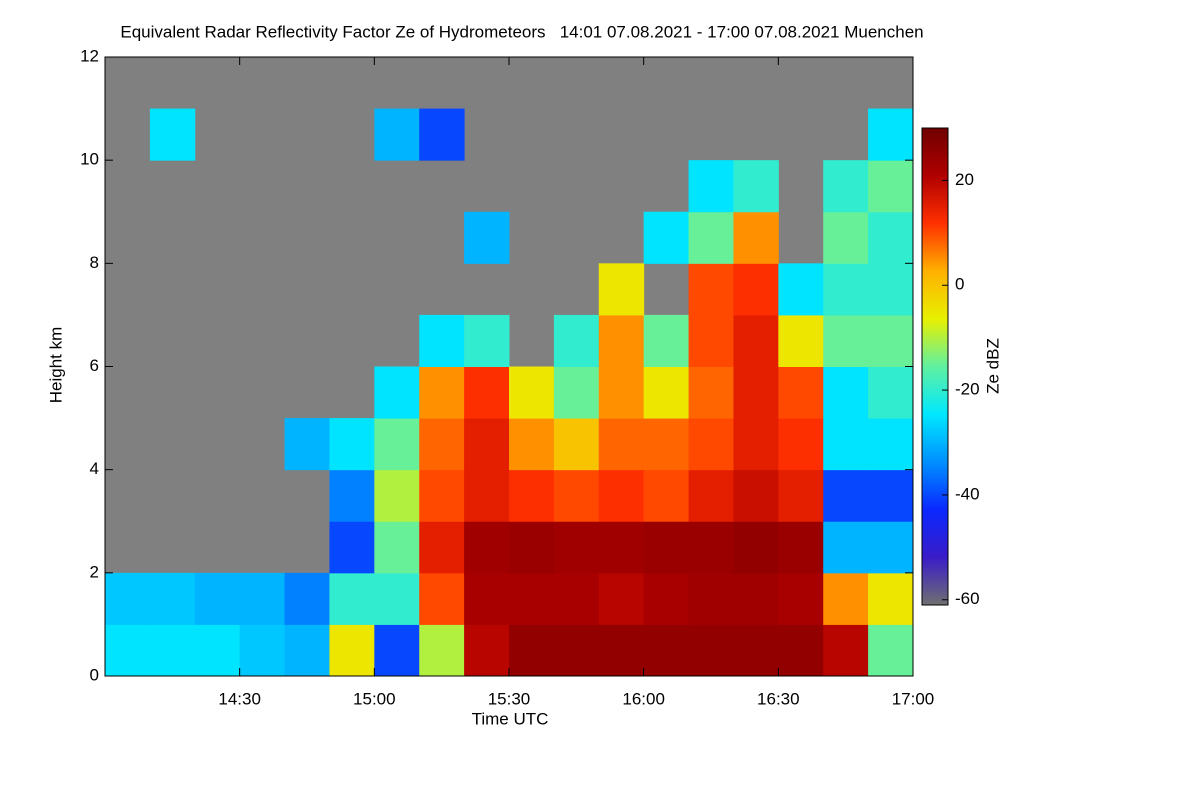 The height and width of the screenshot is (805, 1200). I want to click on x-tick-label: 15:00, so click(374, 698).